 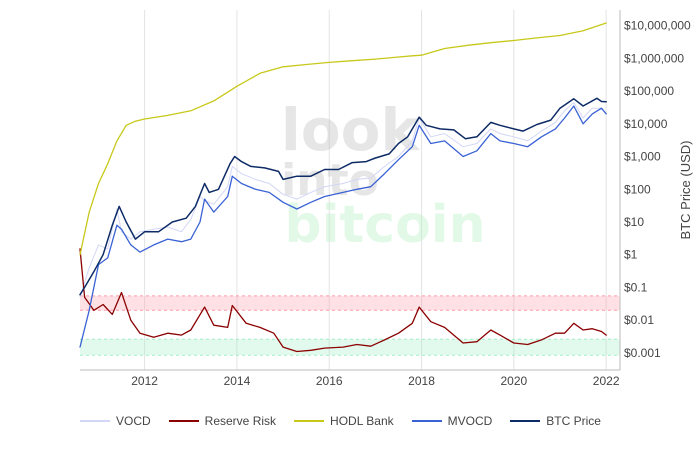 I want to click on legend-item-vocd: VOCD, so click(x=115, y=421).